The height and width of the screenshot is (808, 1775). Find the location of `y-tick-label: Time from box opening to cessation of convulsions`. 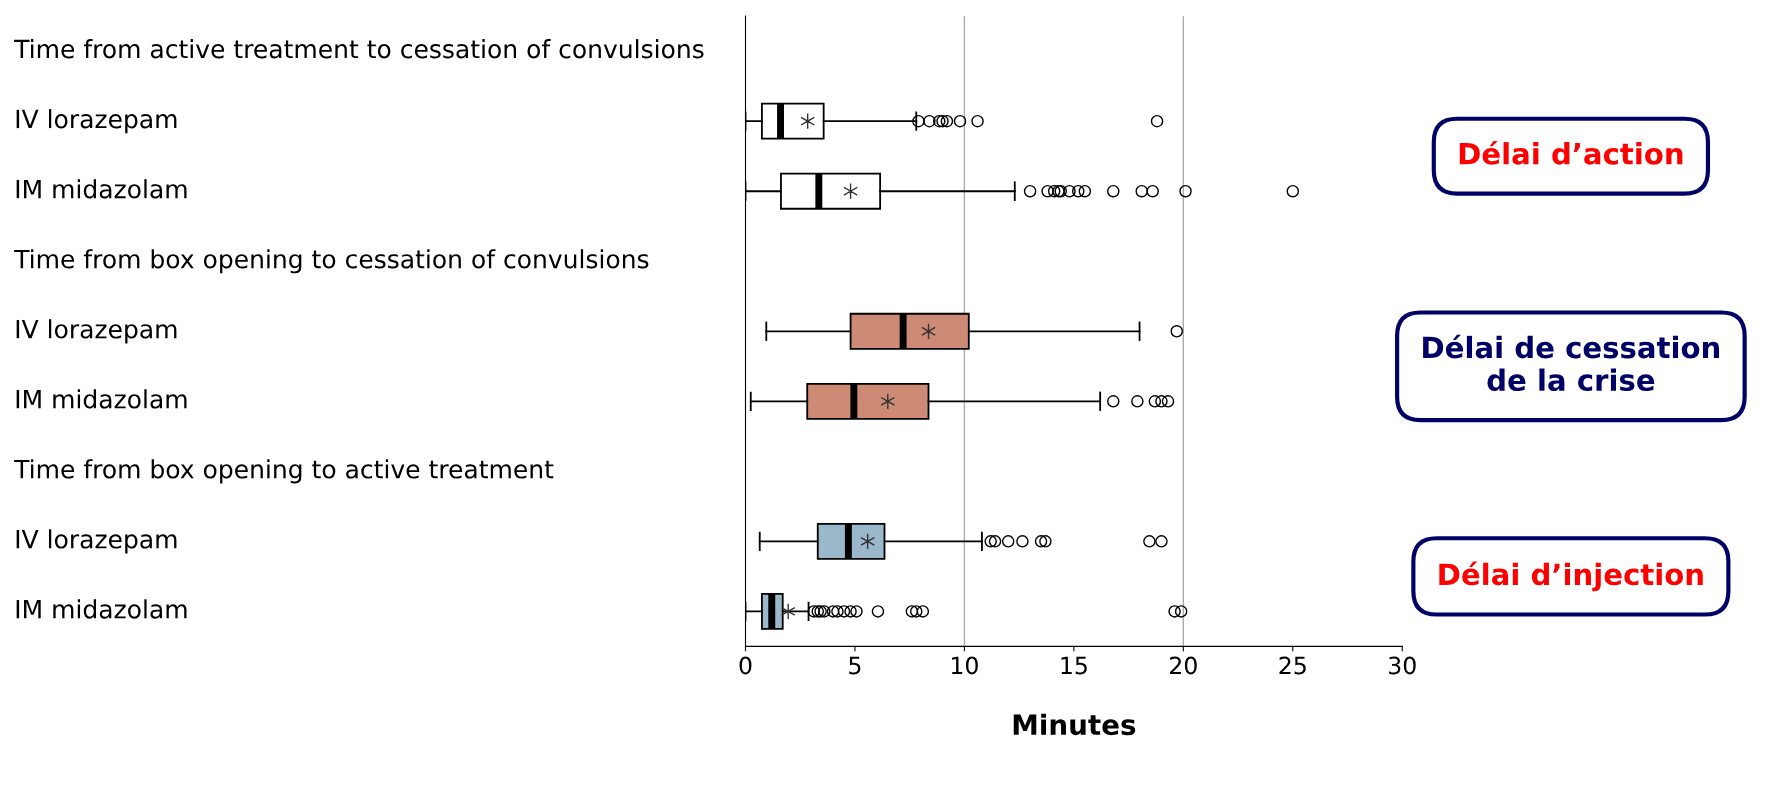

y-tick-label: Time from box opening to cessation of convulsions is located at coordinates (331, 261).